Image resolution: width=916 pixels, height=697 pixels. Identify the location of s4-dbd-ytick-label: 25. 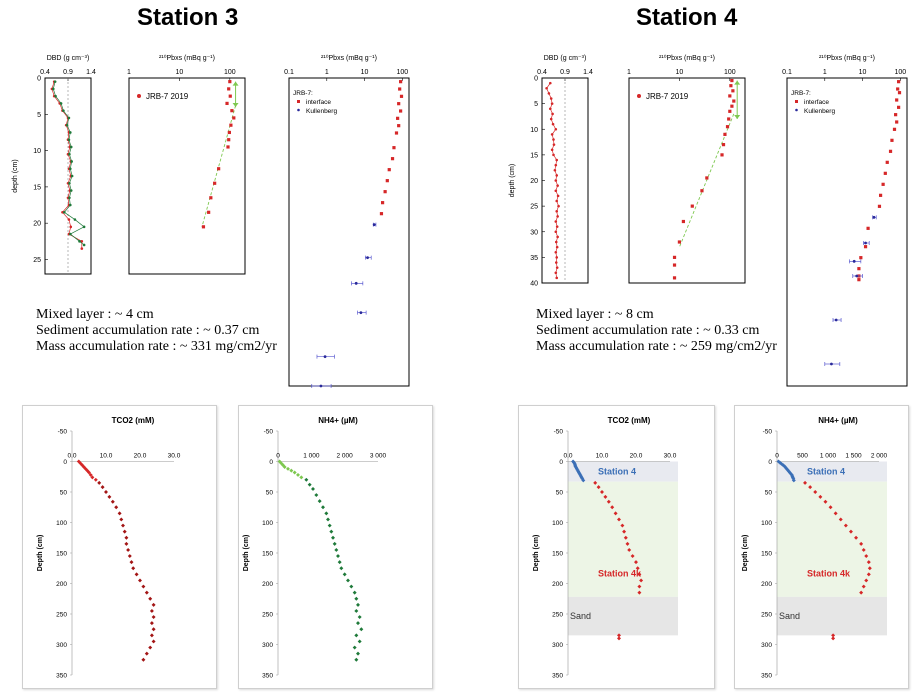
(534, 207).